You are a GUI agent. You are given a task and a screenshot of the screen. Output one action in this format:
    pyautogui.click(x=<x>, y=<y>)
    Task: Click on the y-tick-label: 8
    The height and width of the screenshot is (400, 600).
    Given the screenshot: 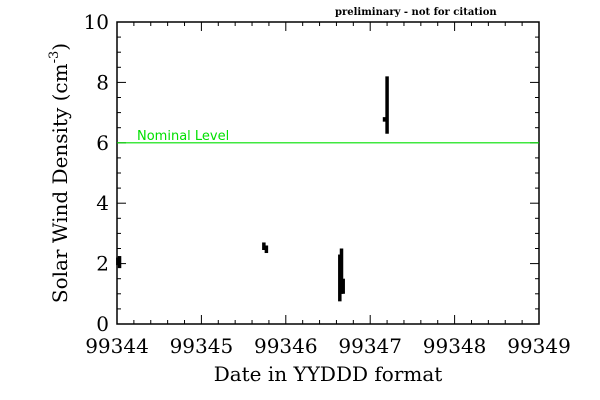 What is the action you would take?
    pyautogui.click(x=102, y=82)
    